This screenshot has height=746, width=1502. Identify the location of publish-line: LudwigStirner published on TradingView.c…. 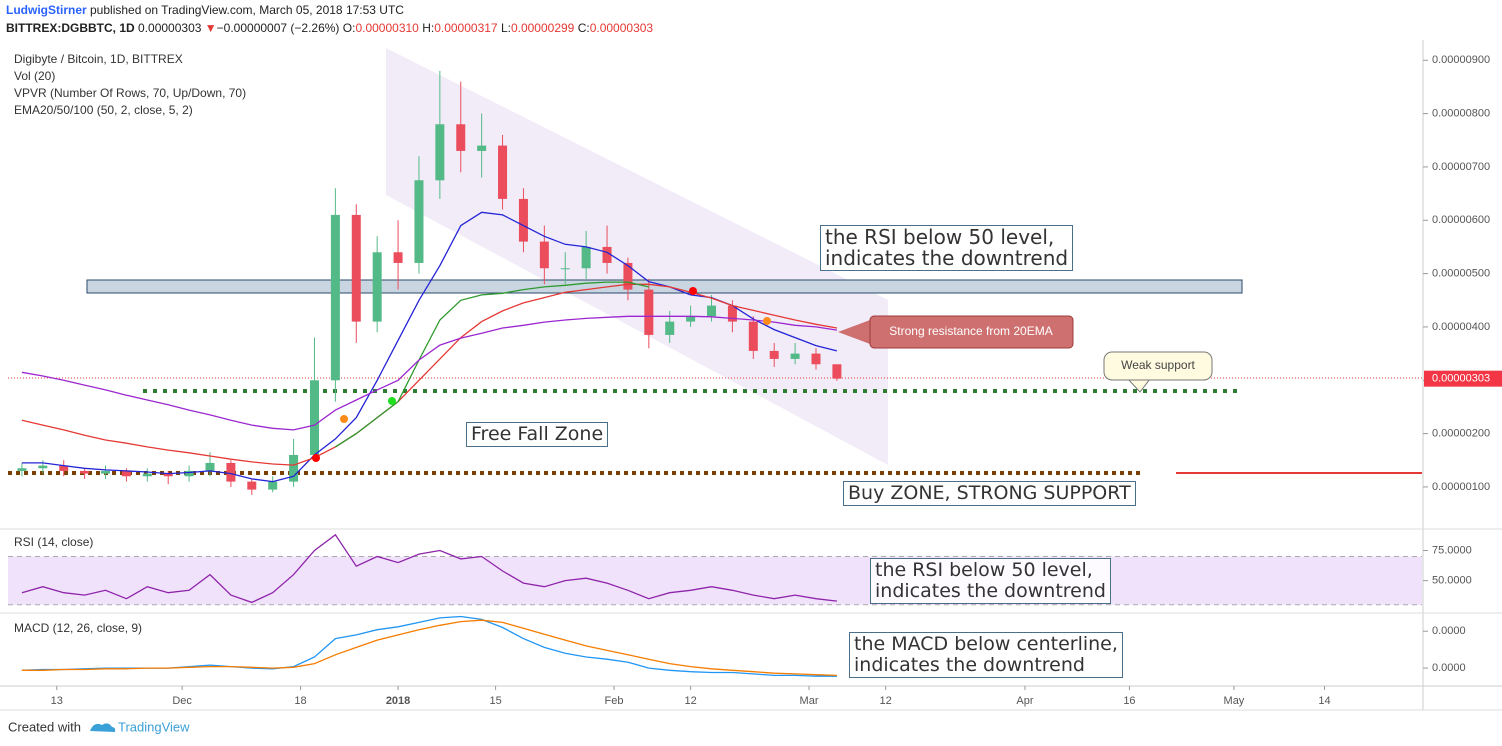
(205, 10).